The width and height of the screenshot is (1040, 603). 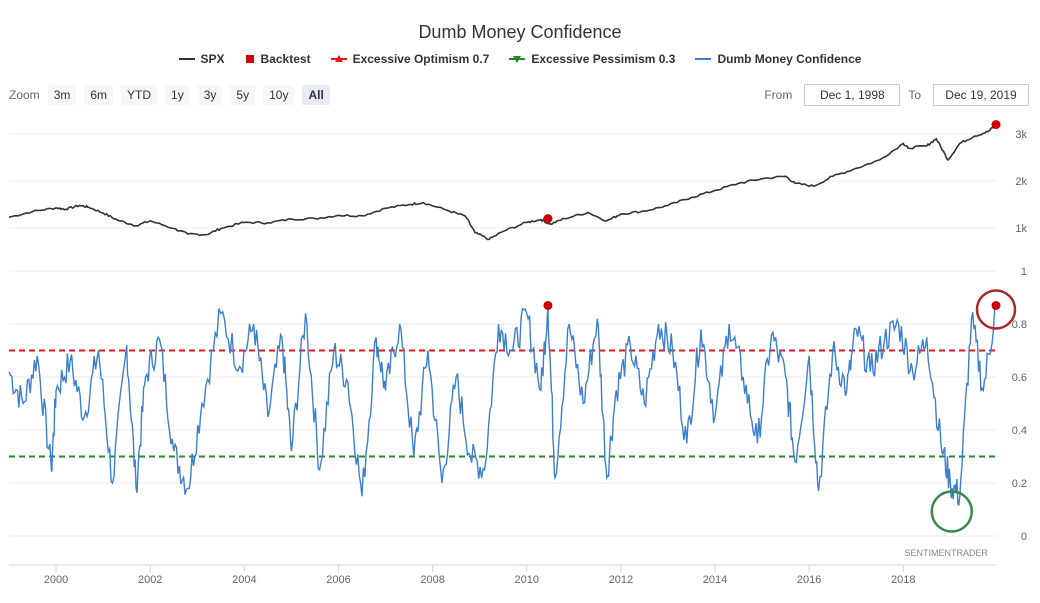 What do you see at coordinates (139, 95) in the screenshot?
I see `zoom-ytd-button: YTD` at bounding box center [139, 95].